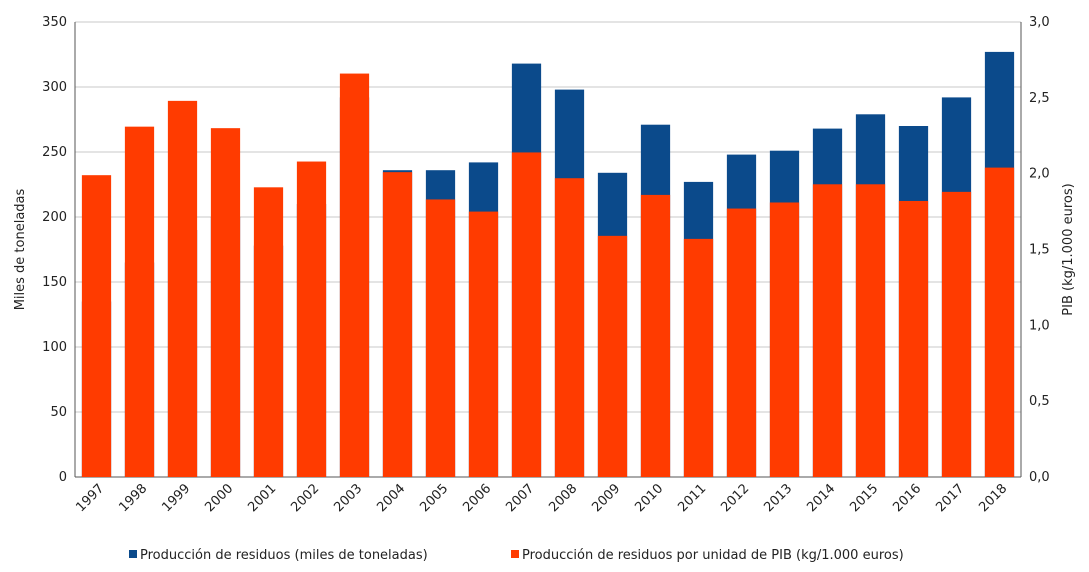 This screenshot has height=572, width=1089. Describe the element at coordinates (1039, 250) in the screenshot. I see `y2-tick-label: 1,5` at that location.